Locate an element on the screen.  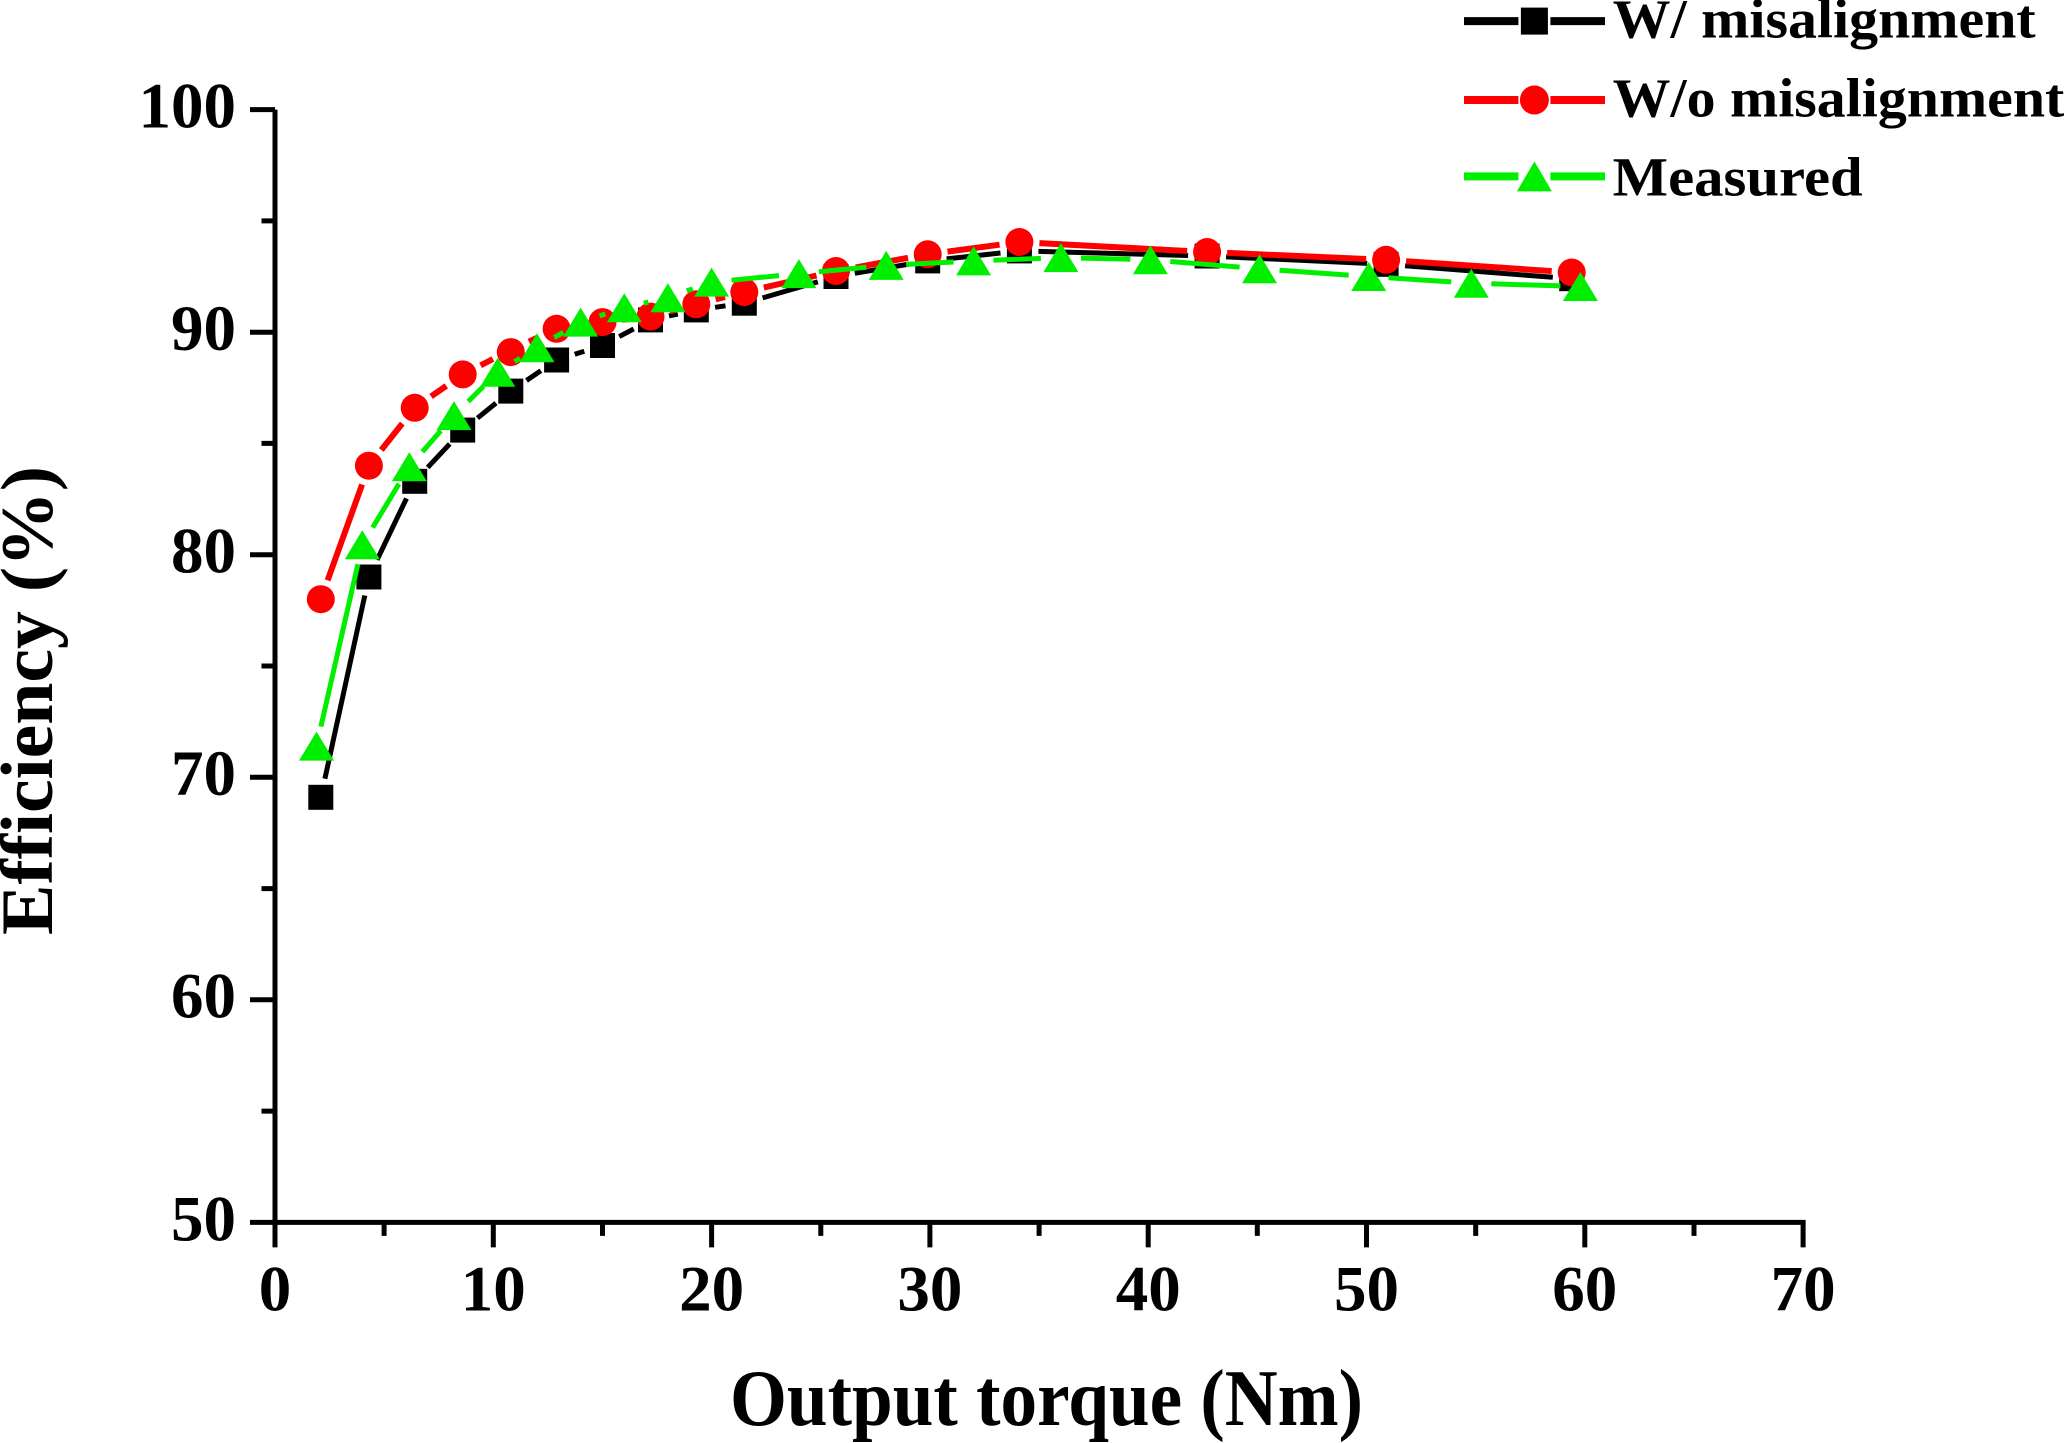
svg-text: 100 is located at coordinates (188, 107).